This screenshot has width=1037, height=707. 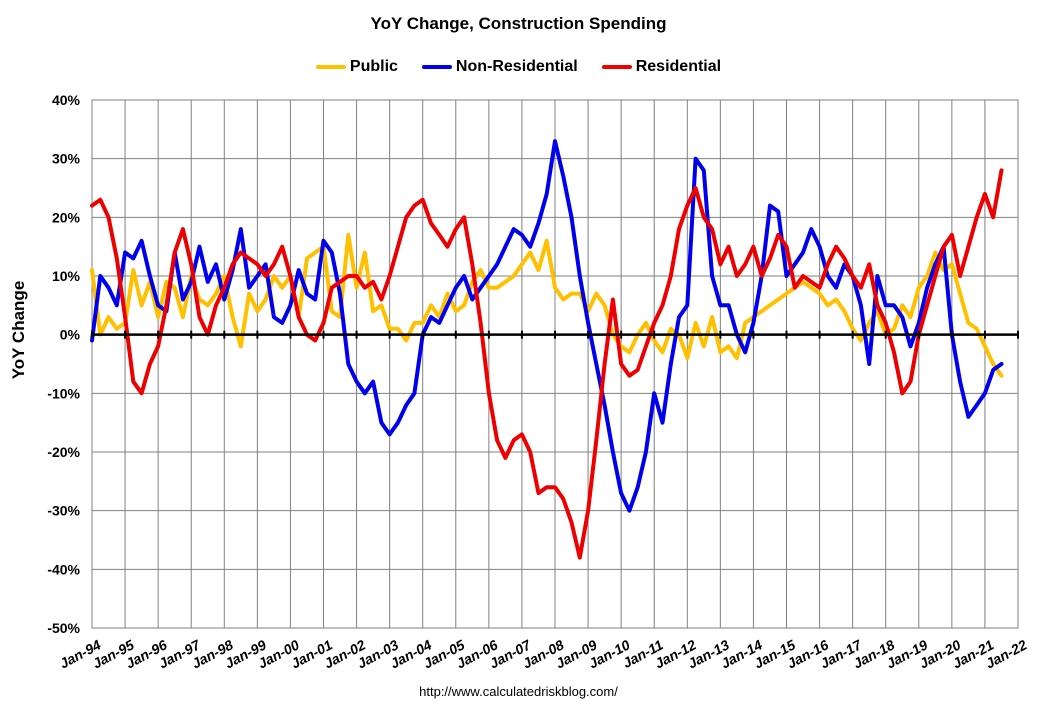 I want to click on legend-item-public: Public, so click(x=356, y=67).